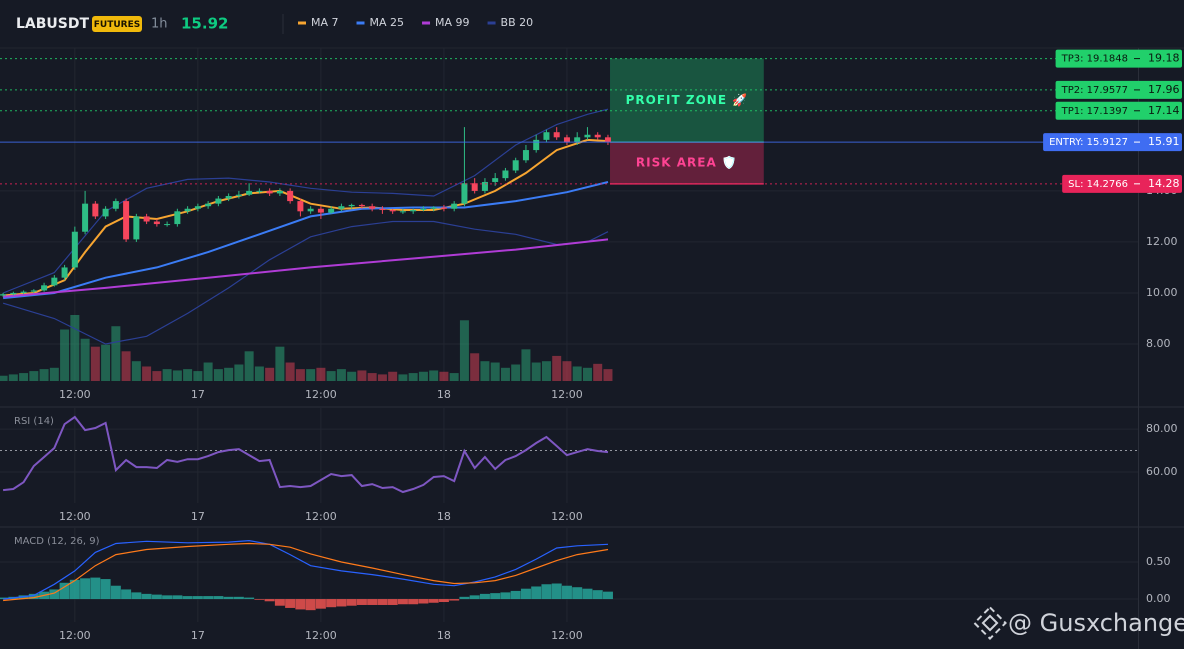 This screenshot has width=1184, height=649. What do you see at coordinates (306, 569) in the screenshot?
I see `macd-line` at bounding box center [306, 569].